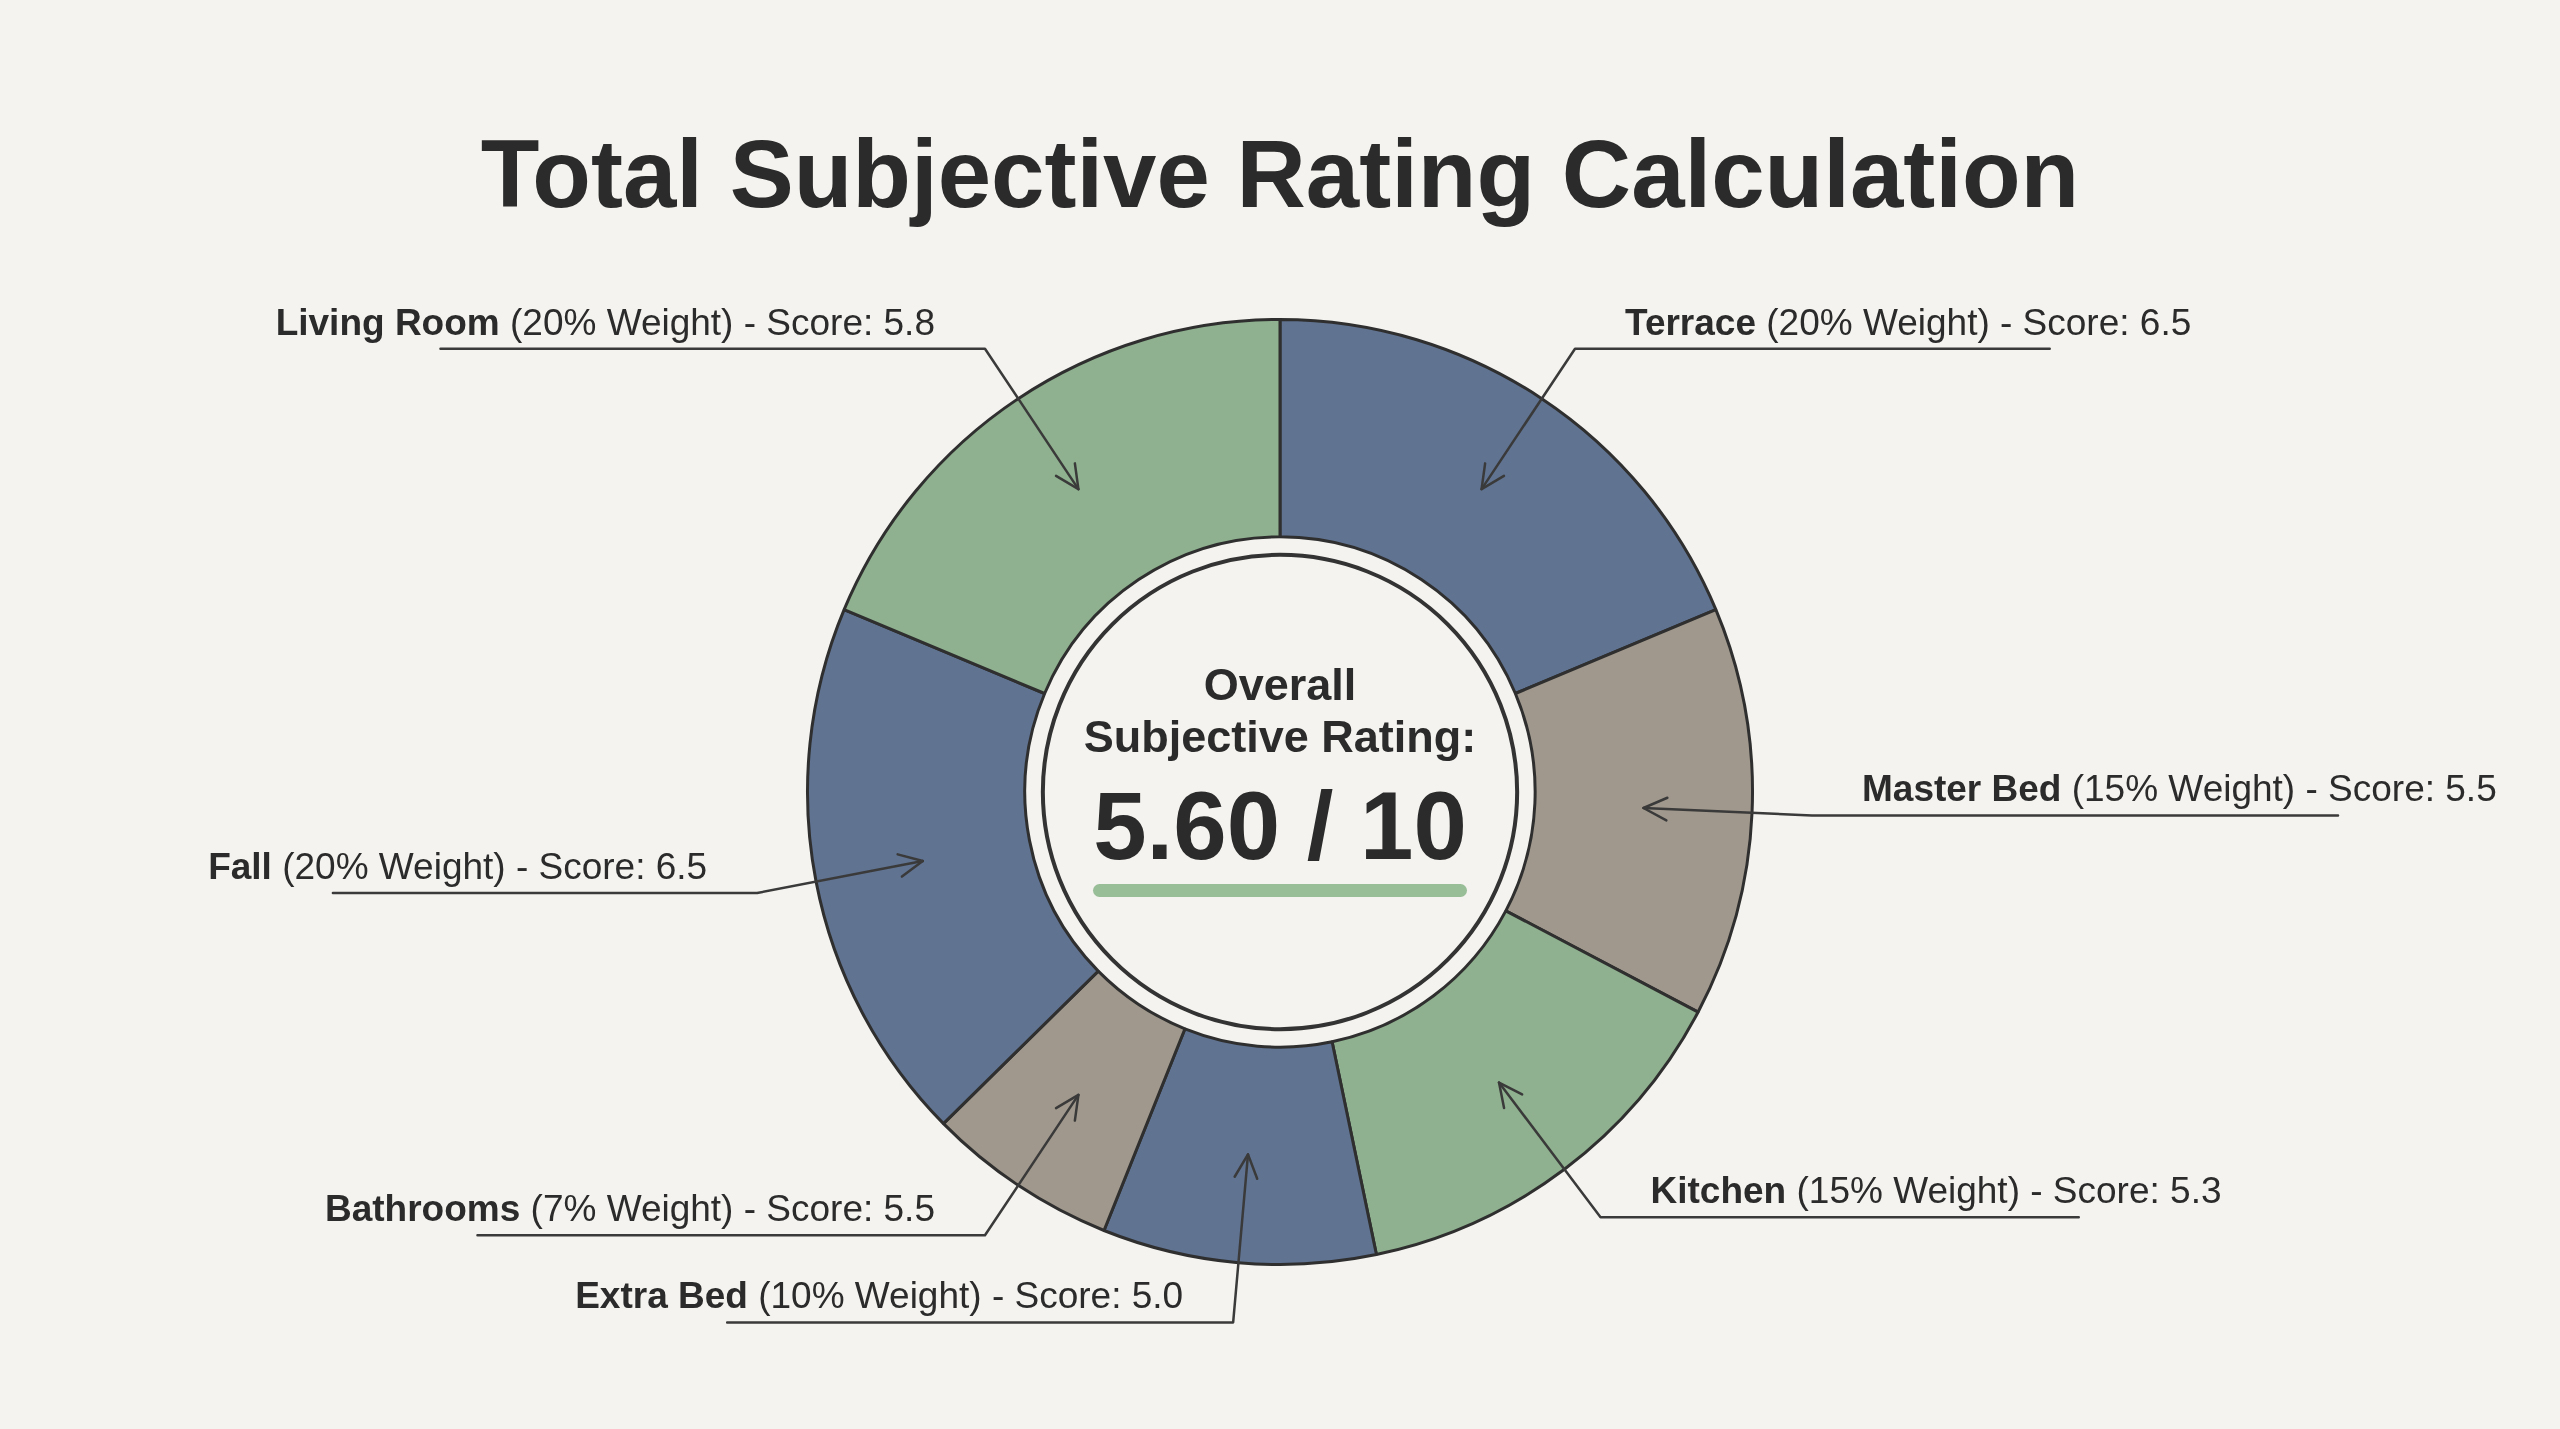 The width and height of the screenshot is (2560, 1429). I want to click on slice-label: Fall, so click(240, 867).